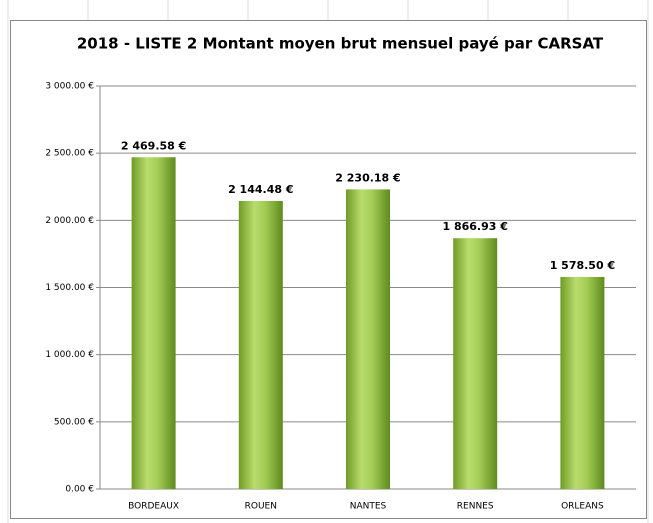 Image resolution: width=653 pixels, height=523 pixels. What do you see at coordinates (69, 288) in the screenshot?
I see `y-tick-label: 1 500.00 €` at bounding box center [69, 288].